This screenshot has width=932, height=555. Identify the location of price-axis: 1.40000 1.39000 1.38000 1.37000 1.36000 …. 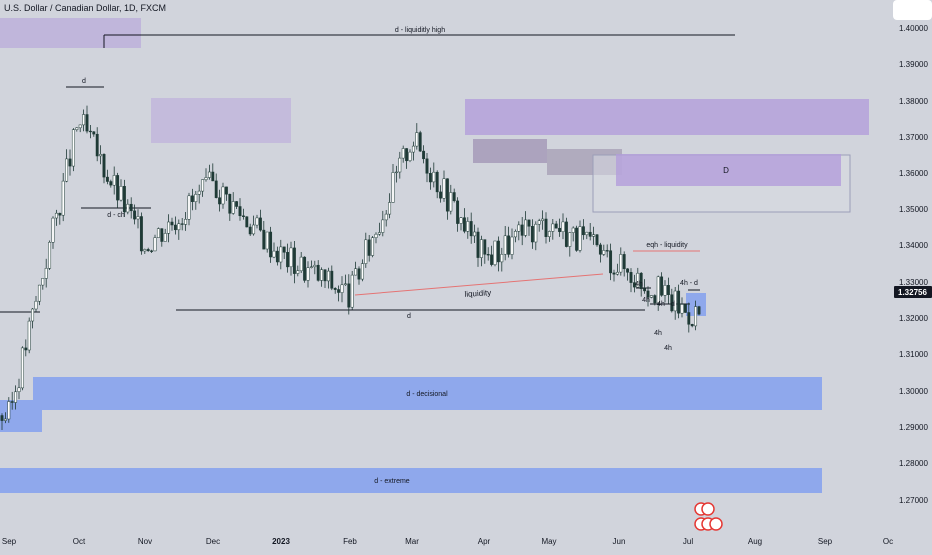
(913, 264).